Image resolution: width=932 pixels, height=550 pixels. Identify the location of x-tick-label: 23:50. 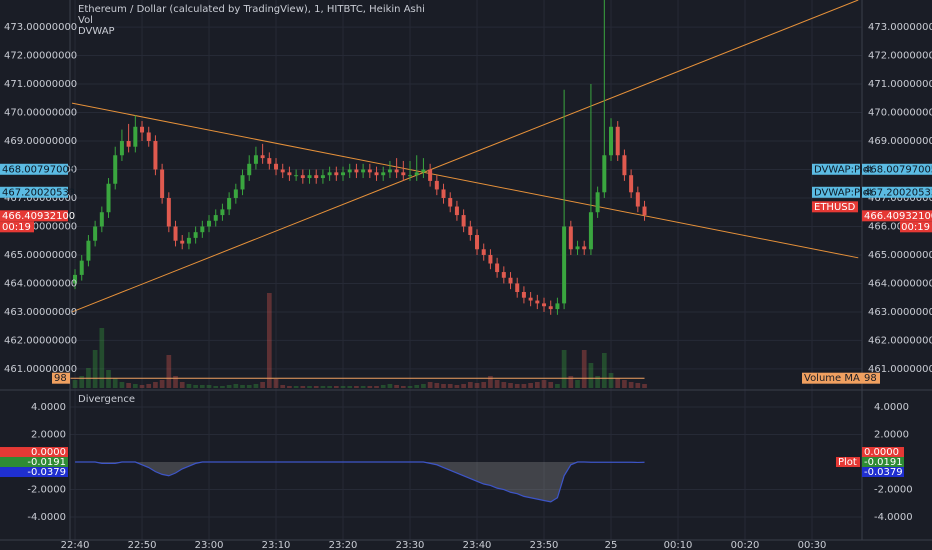
(544, 545).